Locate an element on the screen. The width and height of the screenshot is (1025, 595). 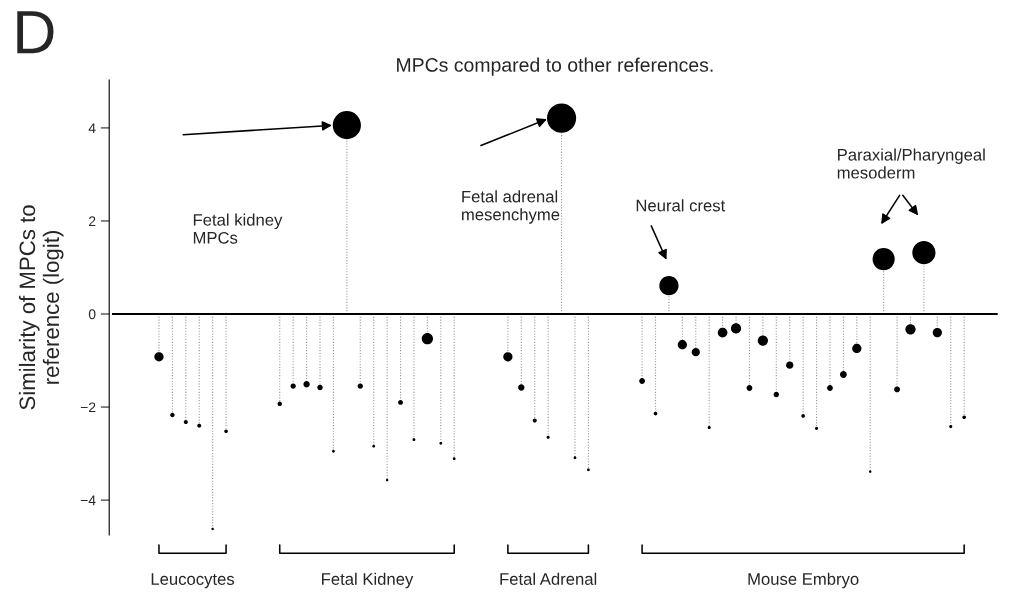
text: Fetal Adrenal is located at coordinates (548, 578).